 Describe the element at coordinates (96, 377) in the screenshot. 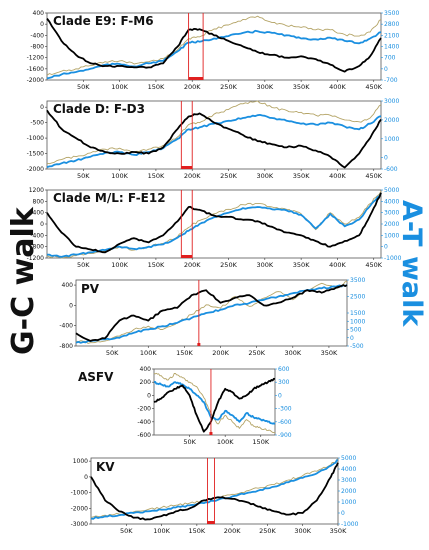

I see `panel-title: ASFV` at that location.